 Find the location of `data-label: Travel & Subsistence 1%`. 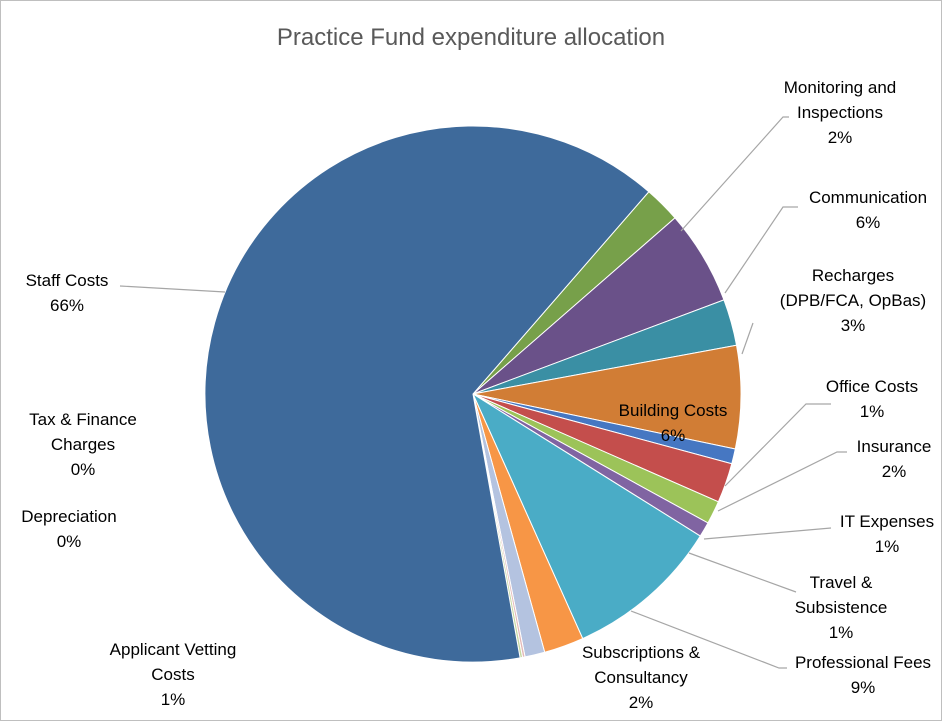

data-label: Travel & Subsistence 1% is located at coordinates (841, 607).